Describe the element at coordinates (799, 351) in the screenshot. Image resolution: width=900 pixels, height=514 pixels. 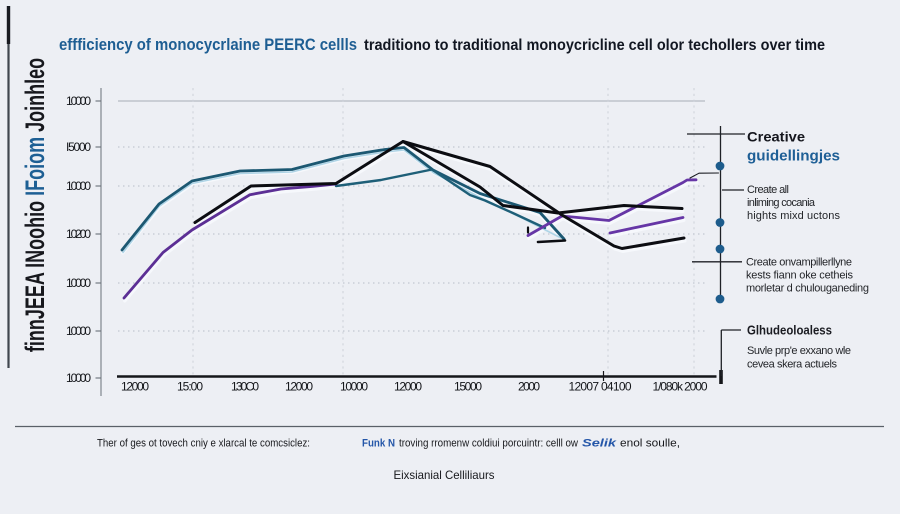
I see `svg-text: Suvle prp'e exxano wle` at that location.